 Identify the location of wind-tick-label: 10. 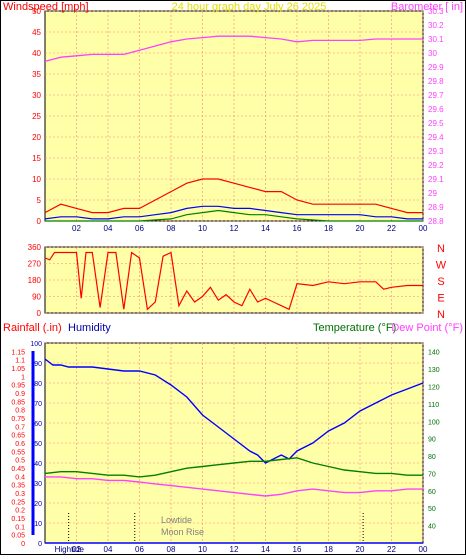
(36, 179).